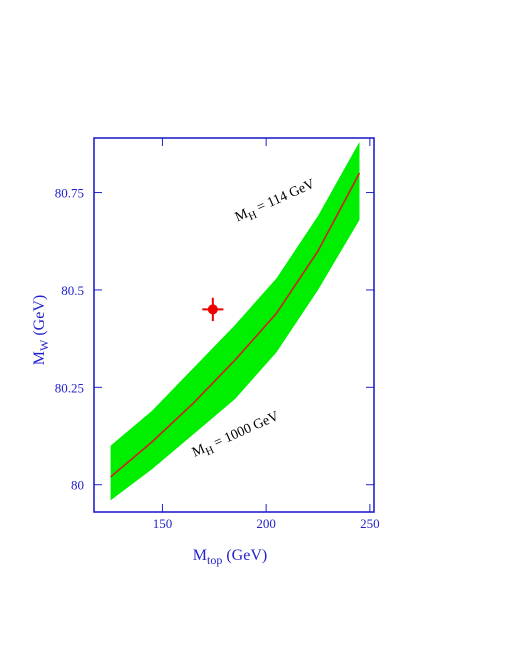  Describe the element at coordinates (44, 345) in the screenshot. I see `y-axis-title-sub: W` at that location.